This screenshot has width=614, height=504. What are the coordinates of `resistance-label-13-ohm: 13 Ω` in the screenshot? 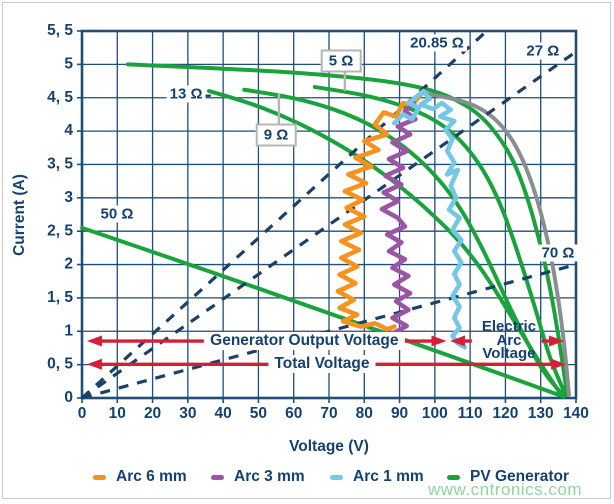 It's located at (186, 94).